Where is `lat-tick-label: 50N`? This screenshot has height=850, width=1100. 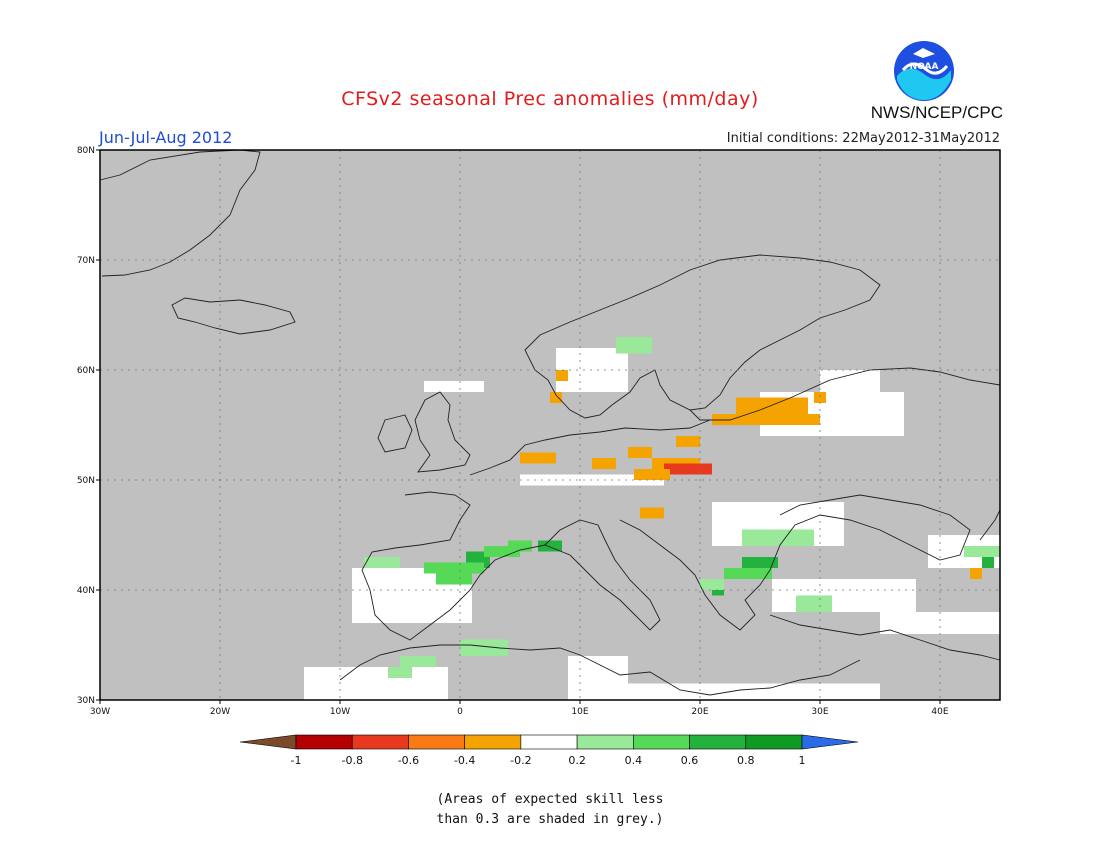
lat-tick-label: 50N is located at coordinates (86, 481).